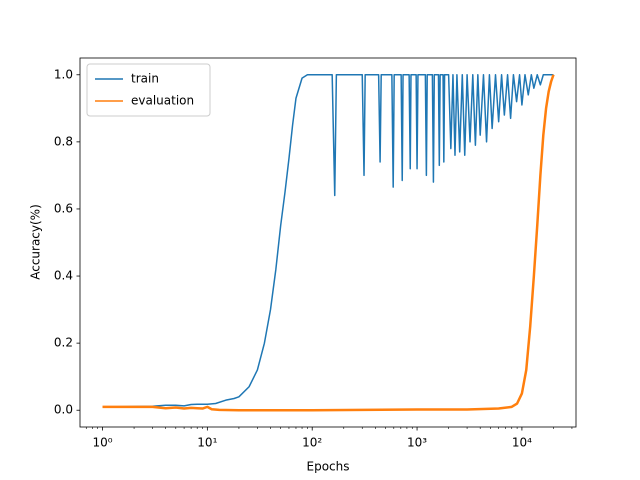 The image size is (640, 480). I want to click on x-tick-label: 10¹, so click(207, 443).